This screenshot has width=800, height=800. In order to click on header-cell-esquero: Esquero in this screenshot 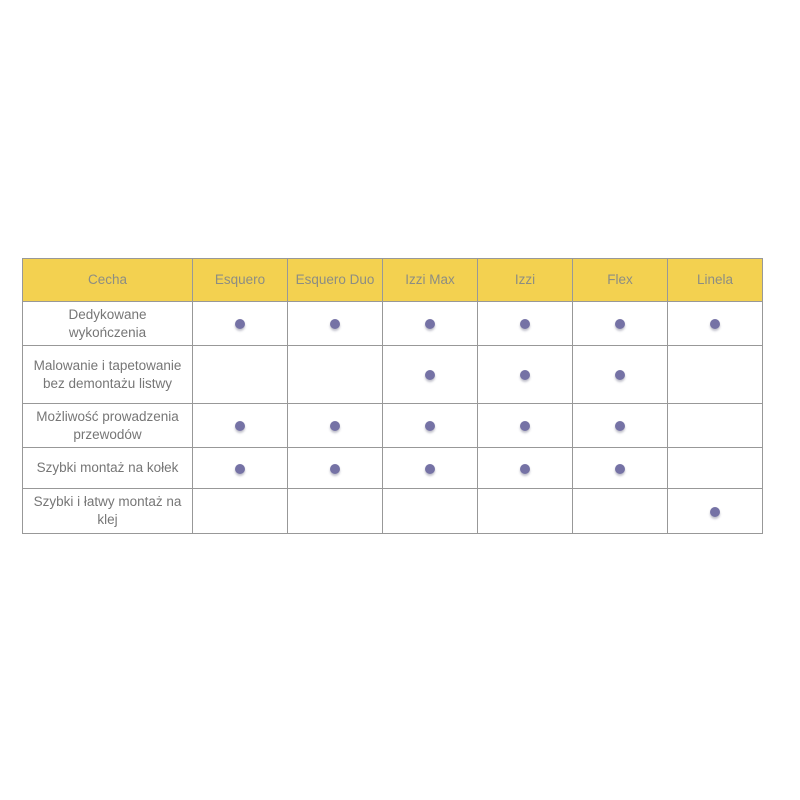, I will do `click(240, 280)`.